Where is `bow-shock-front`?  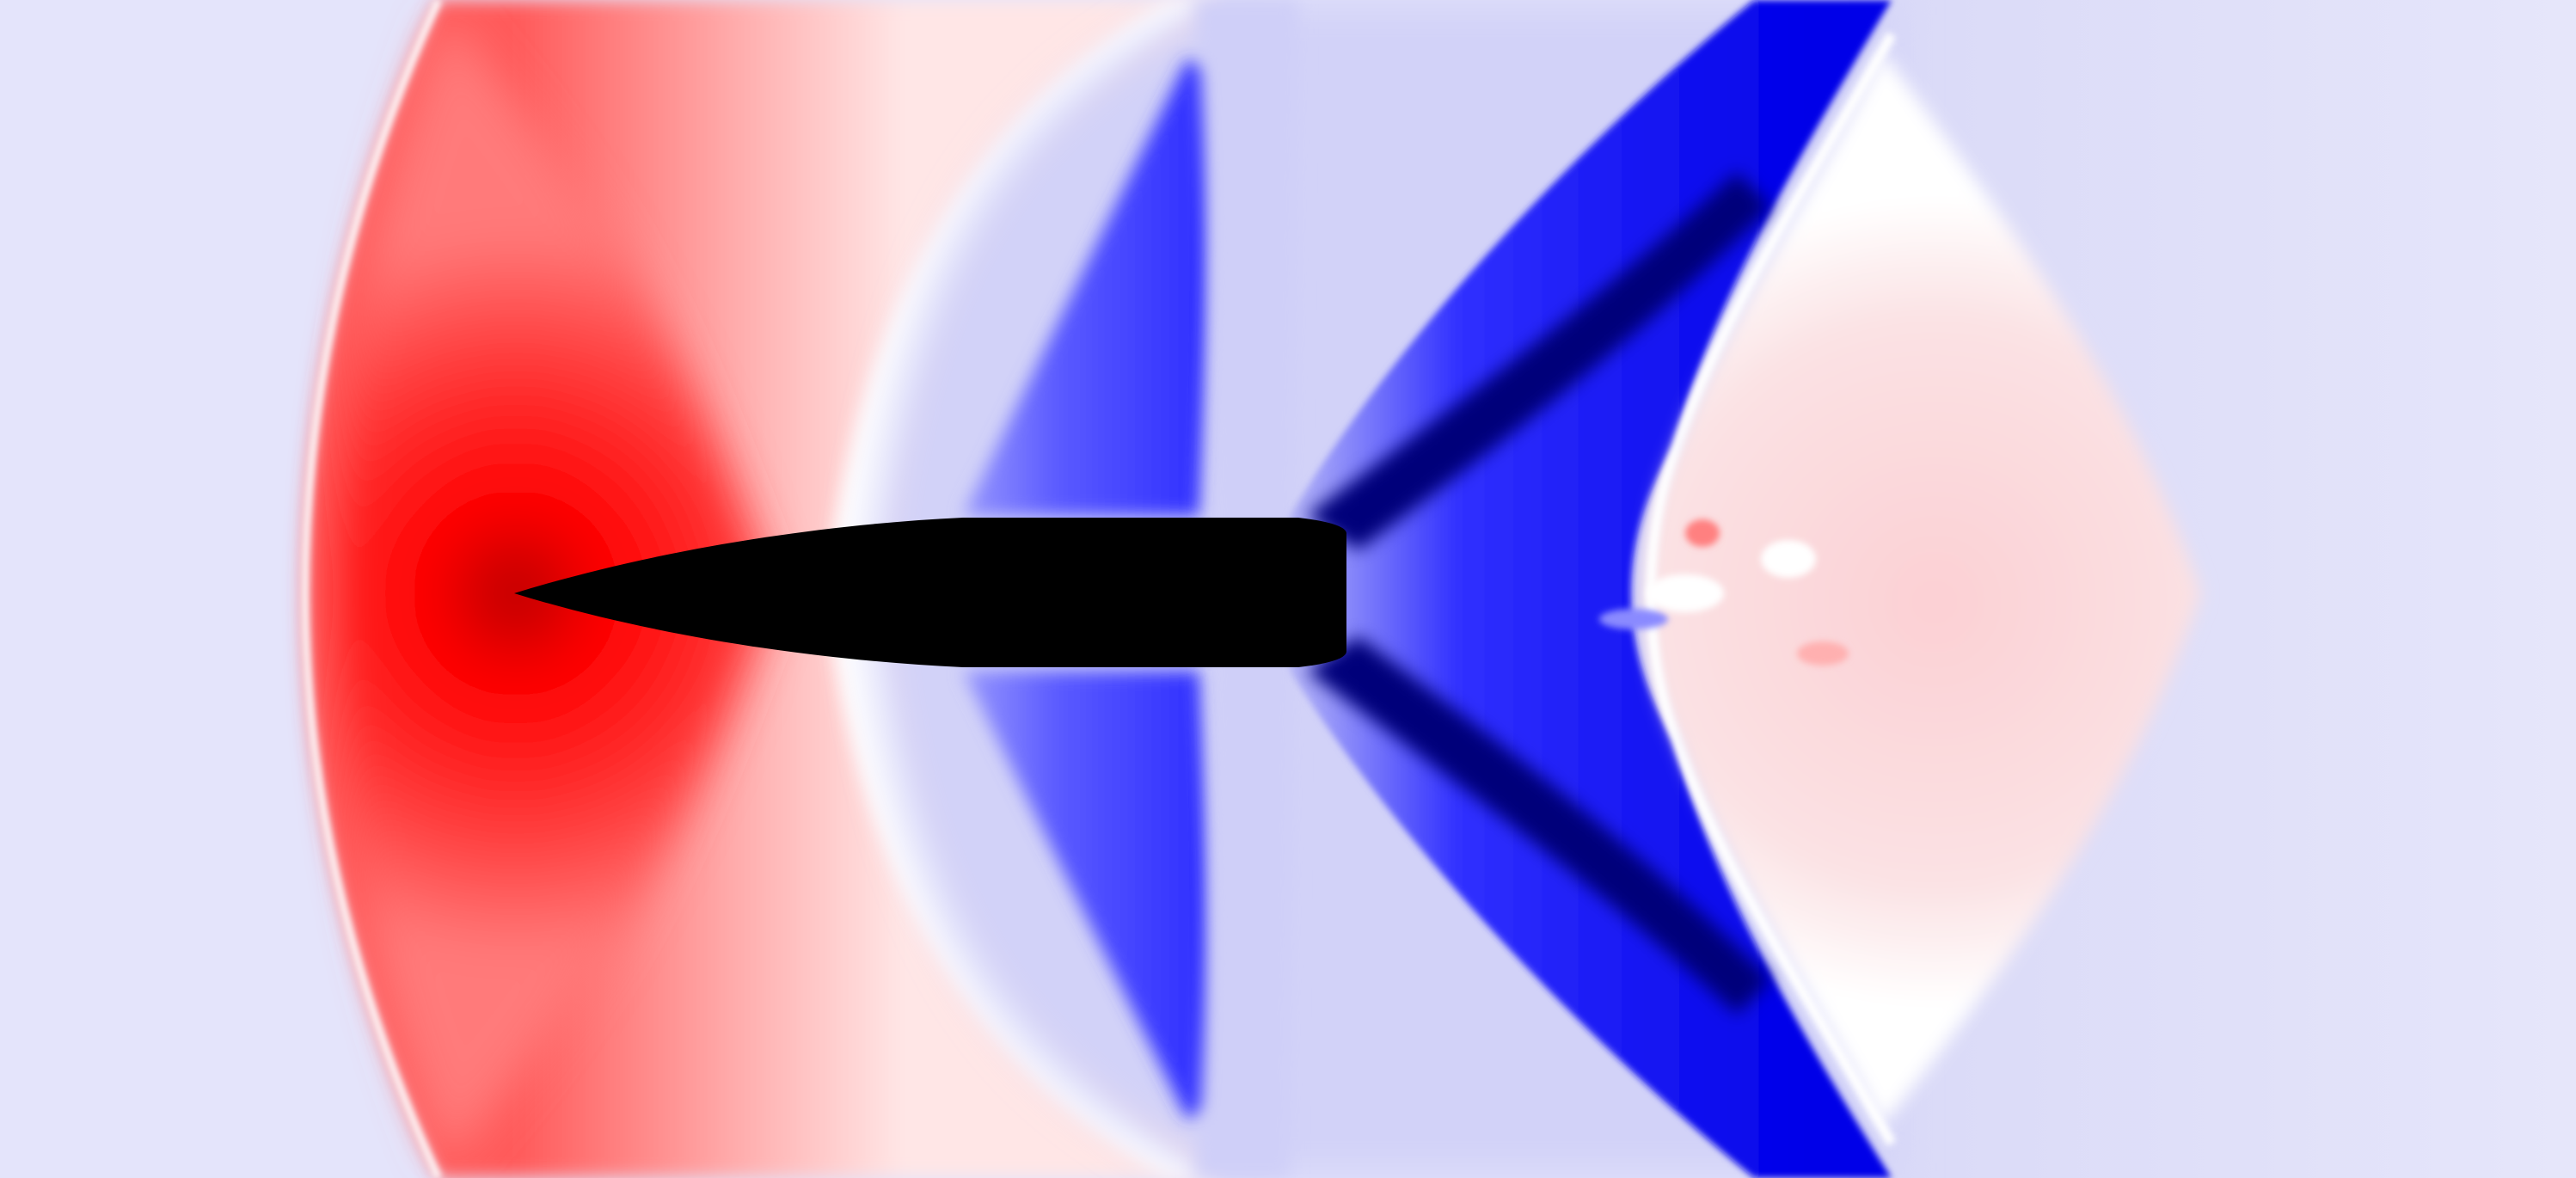 bow-shock-front is located at coordinates (371, 589).